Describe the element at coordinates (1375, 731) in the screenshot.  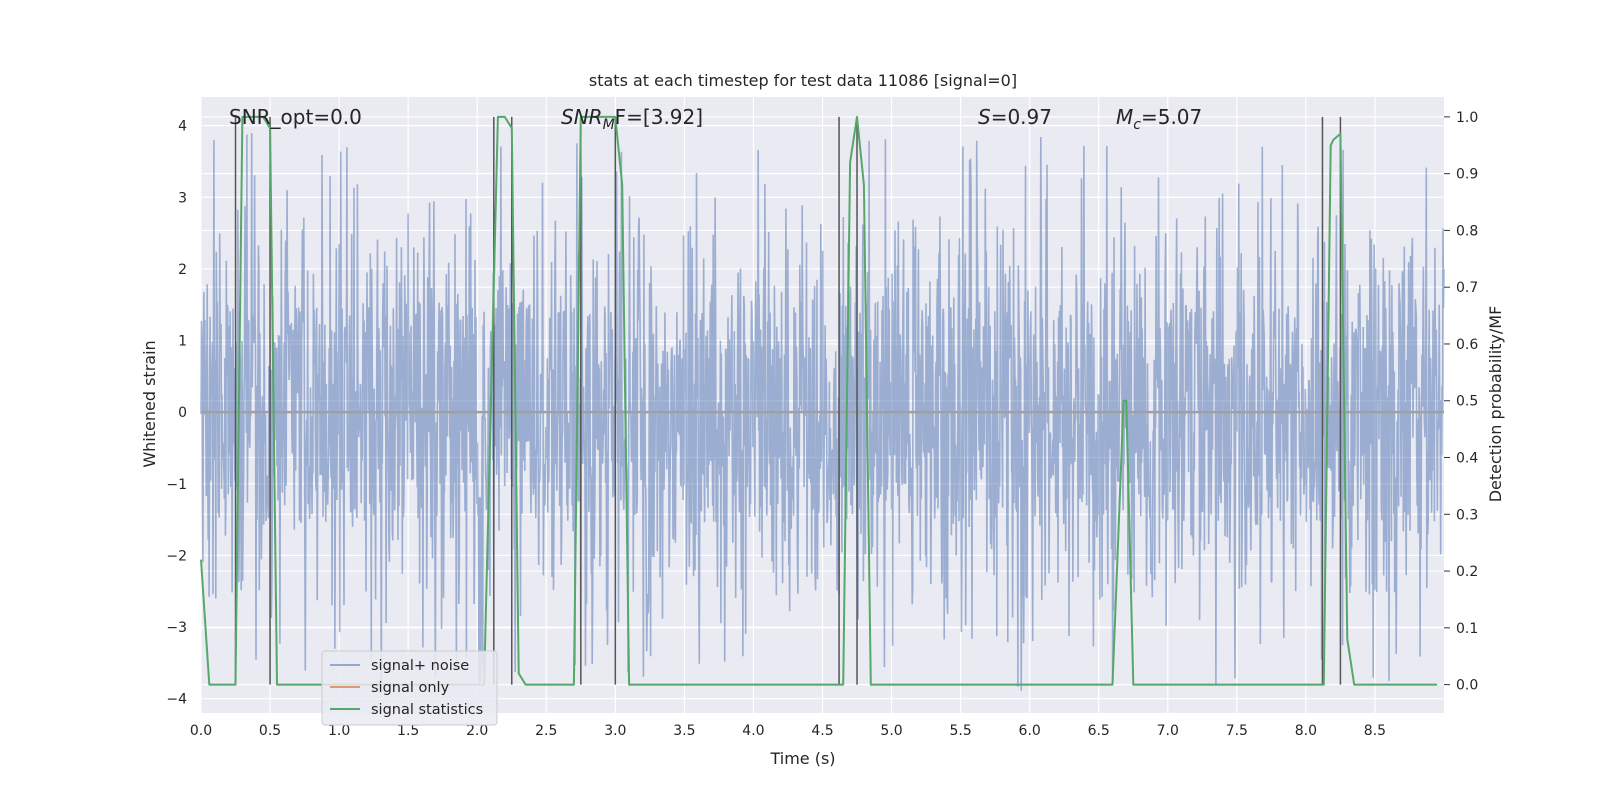
I see `x-tick-label: 8.5` at that location.